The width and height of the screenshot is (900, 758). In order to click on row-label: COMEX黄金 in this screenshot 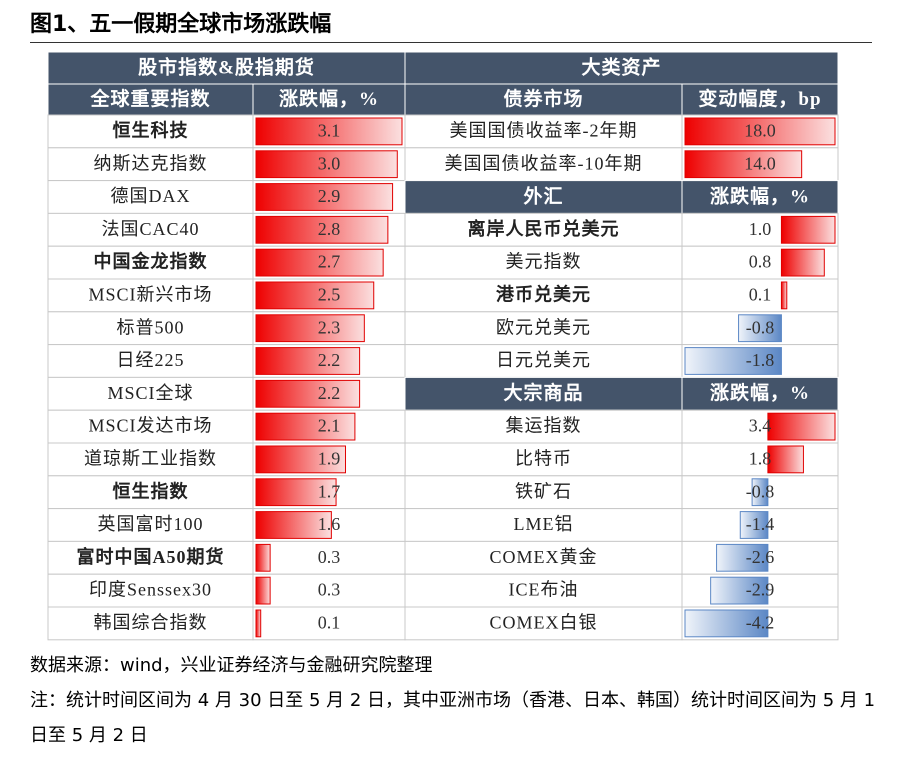, I will do `click(543, 557)`.